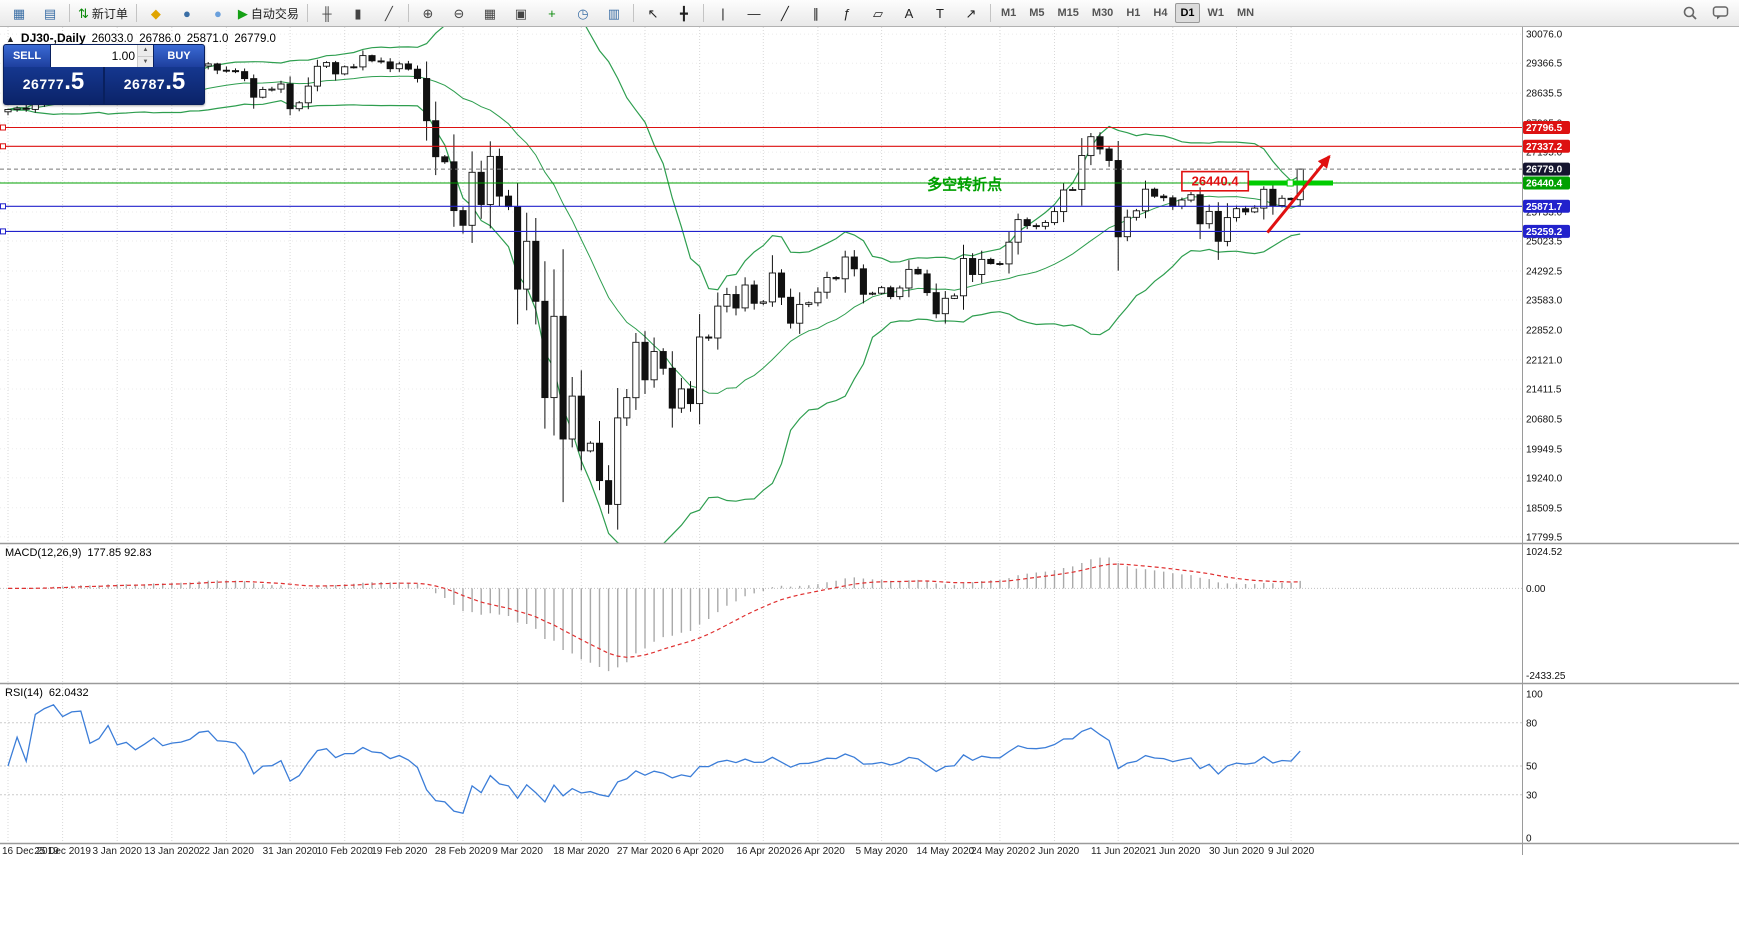 The width and height of the screenshot is (1739, 950). What do you see at coordinates (1532, 795) in the screenshot?
I see `svg-text: 30` at bounding box center [1532, 795].